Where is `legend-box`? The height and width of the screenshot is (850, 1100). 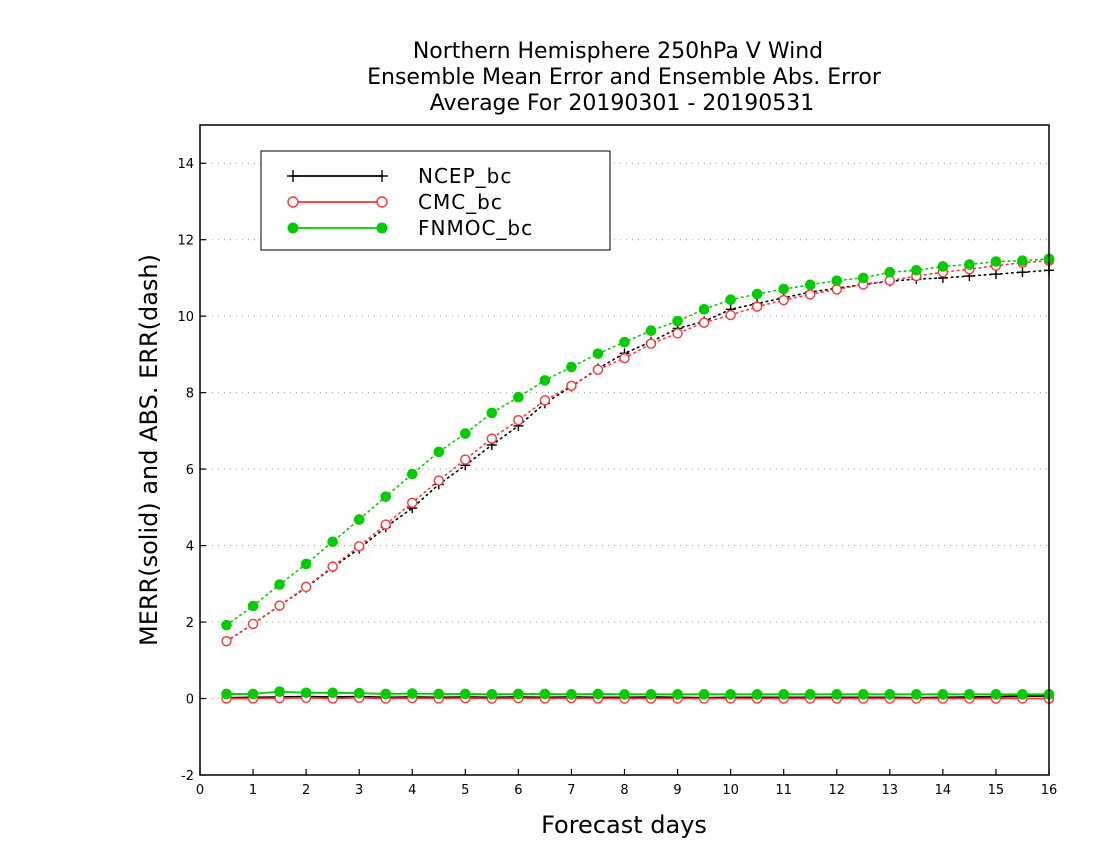 legend-box is located at coordinates (435, 200).